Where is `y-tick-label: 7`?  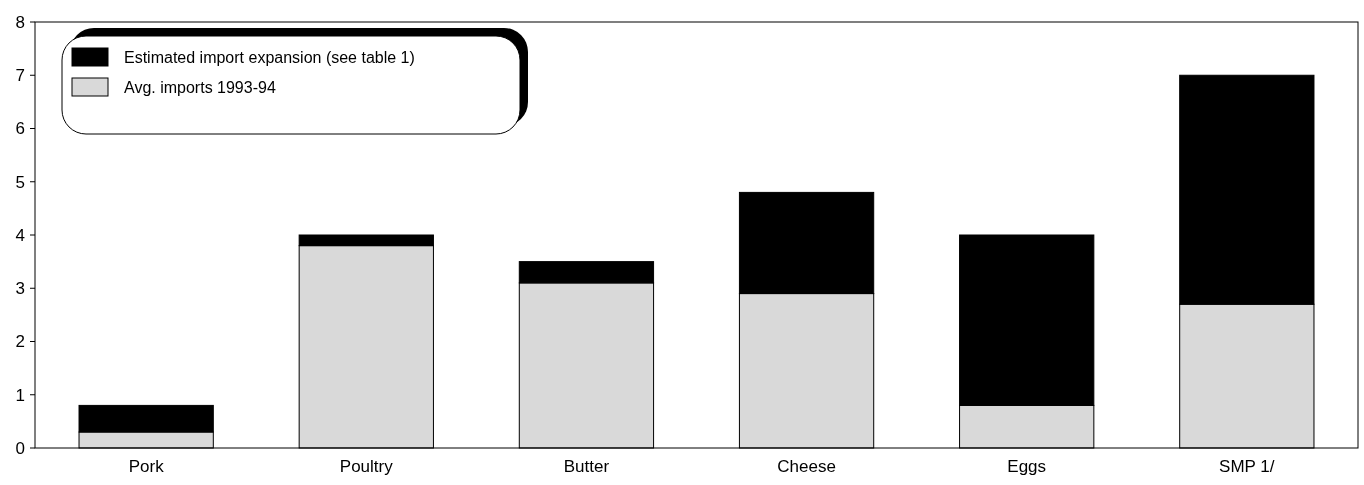 y-tick-label: 7 is located at coordinates (20, 76).